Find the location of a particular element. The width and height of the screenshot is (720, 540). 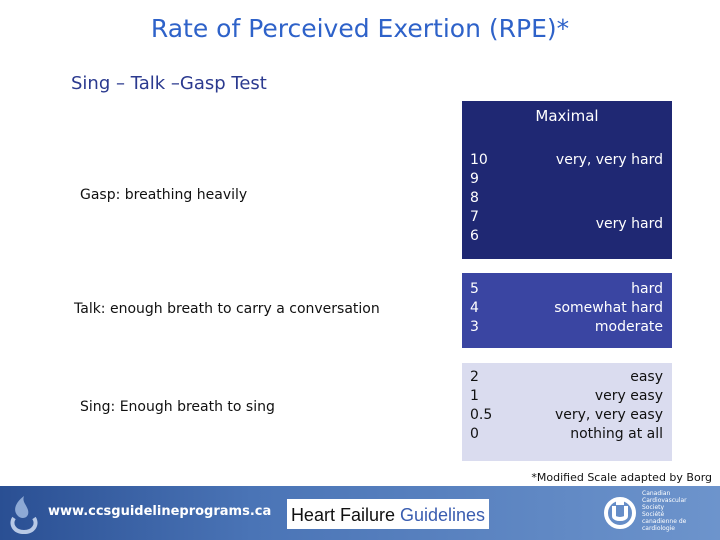

scale-description: somewhat hard is located at coordinates (608, 308).